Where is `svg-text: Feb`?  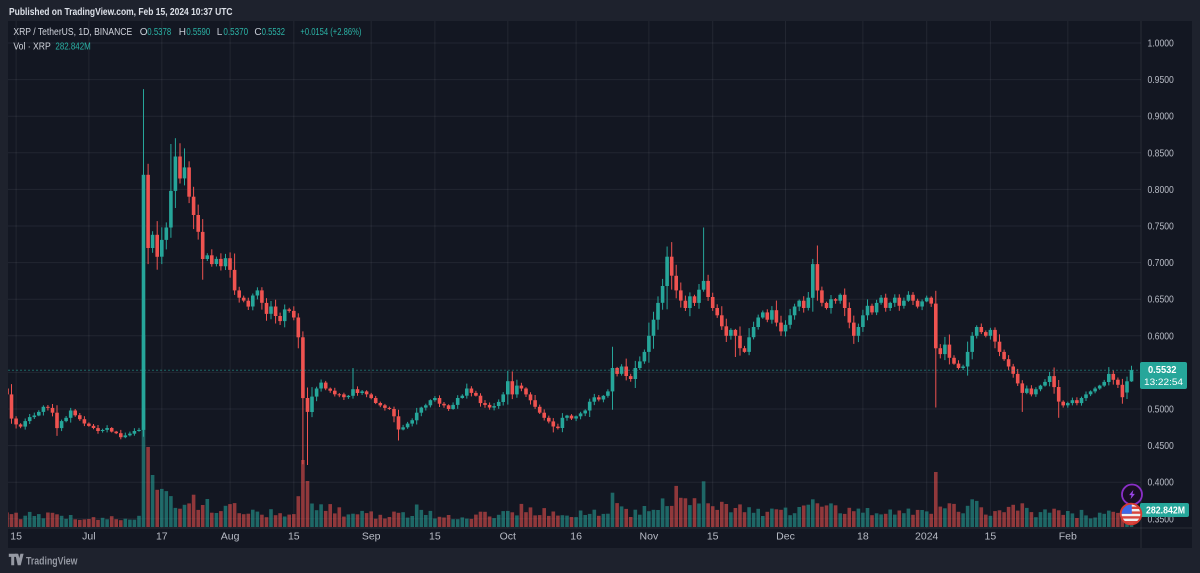 svg-text: Feb is located at coordinates (1068, 537).